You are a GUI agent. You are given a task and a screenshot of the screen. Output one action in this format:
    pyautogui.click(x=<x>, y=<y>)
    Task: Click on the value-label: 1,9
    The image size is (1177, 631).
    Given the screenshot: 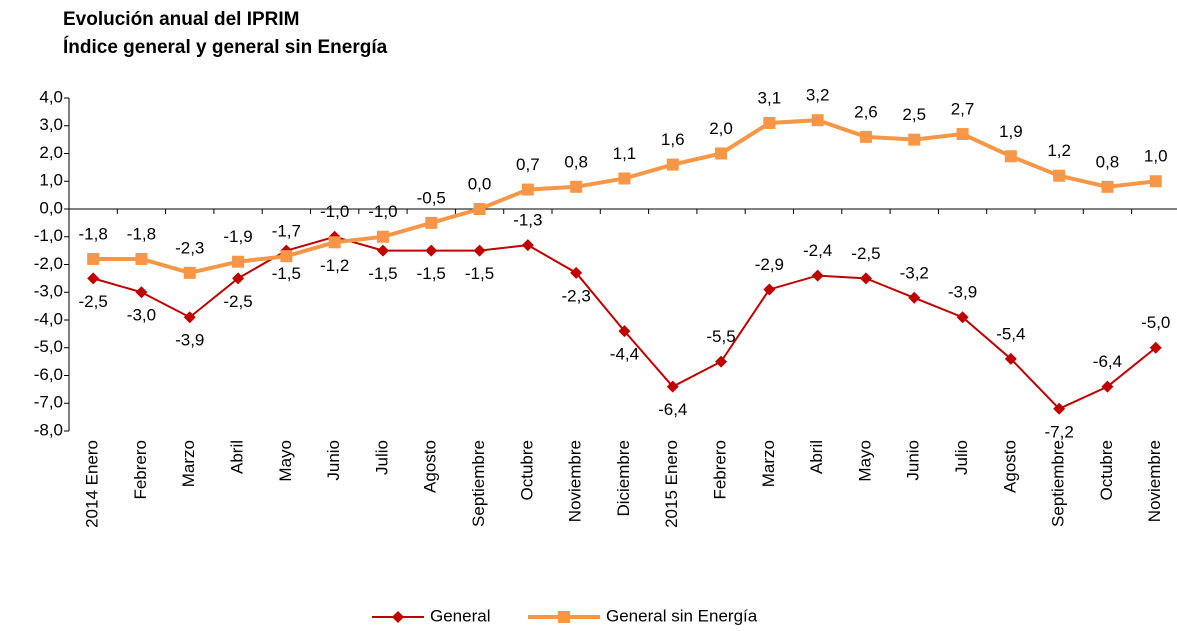 What is the action you would take?
    pyautogui.click(x=1011, y=131)
    